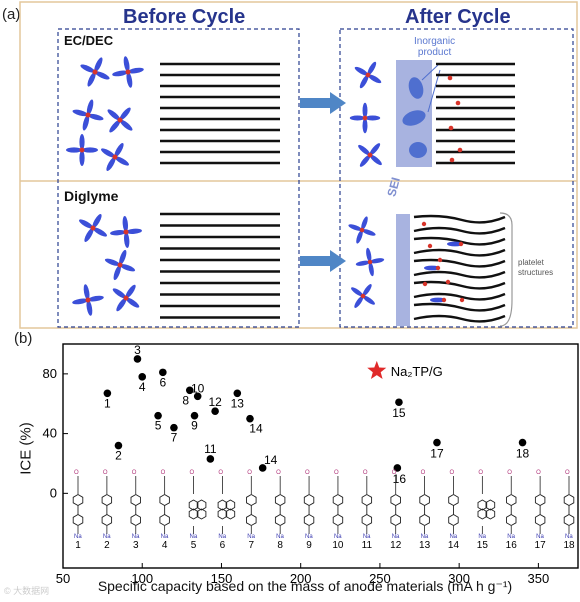 Image resolution: width=580 pixels, height=602 pixels. Describe the element at coordinates (136, 545) in the screenshot. I see `structure-number: 3` at that location.